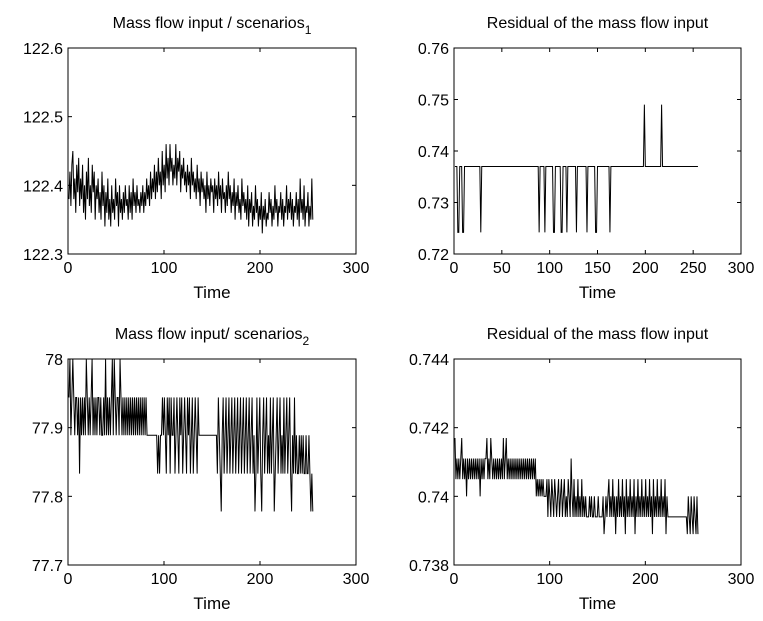 The image size is (763, 621). I want to click on chart-title-text: Mass flow input/ scenarios, so click(209, 334).